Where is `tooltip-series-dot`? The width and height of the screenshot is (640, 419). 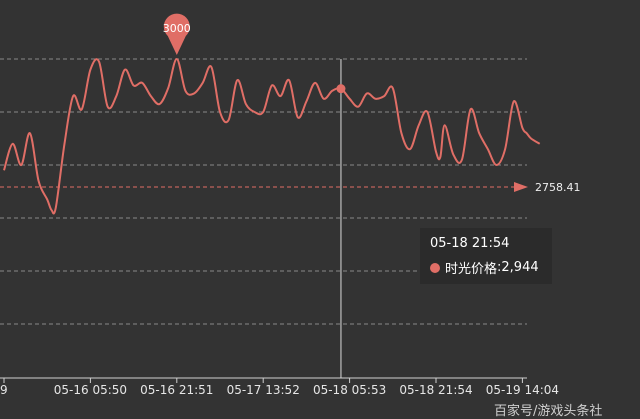 tooltip-series-dot is located at coordinates (435, 267).